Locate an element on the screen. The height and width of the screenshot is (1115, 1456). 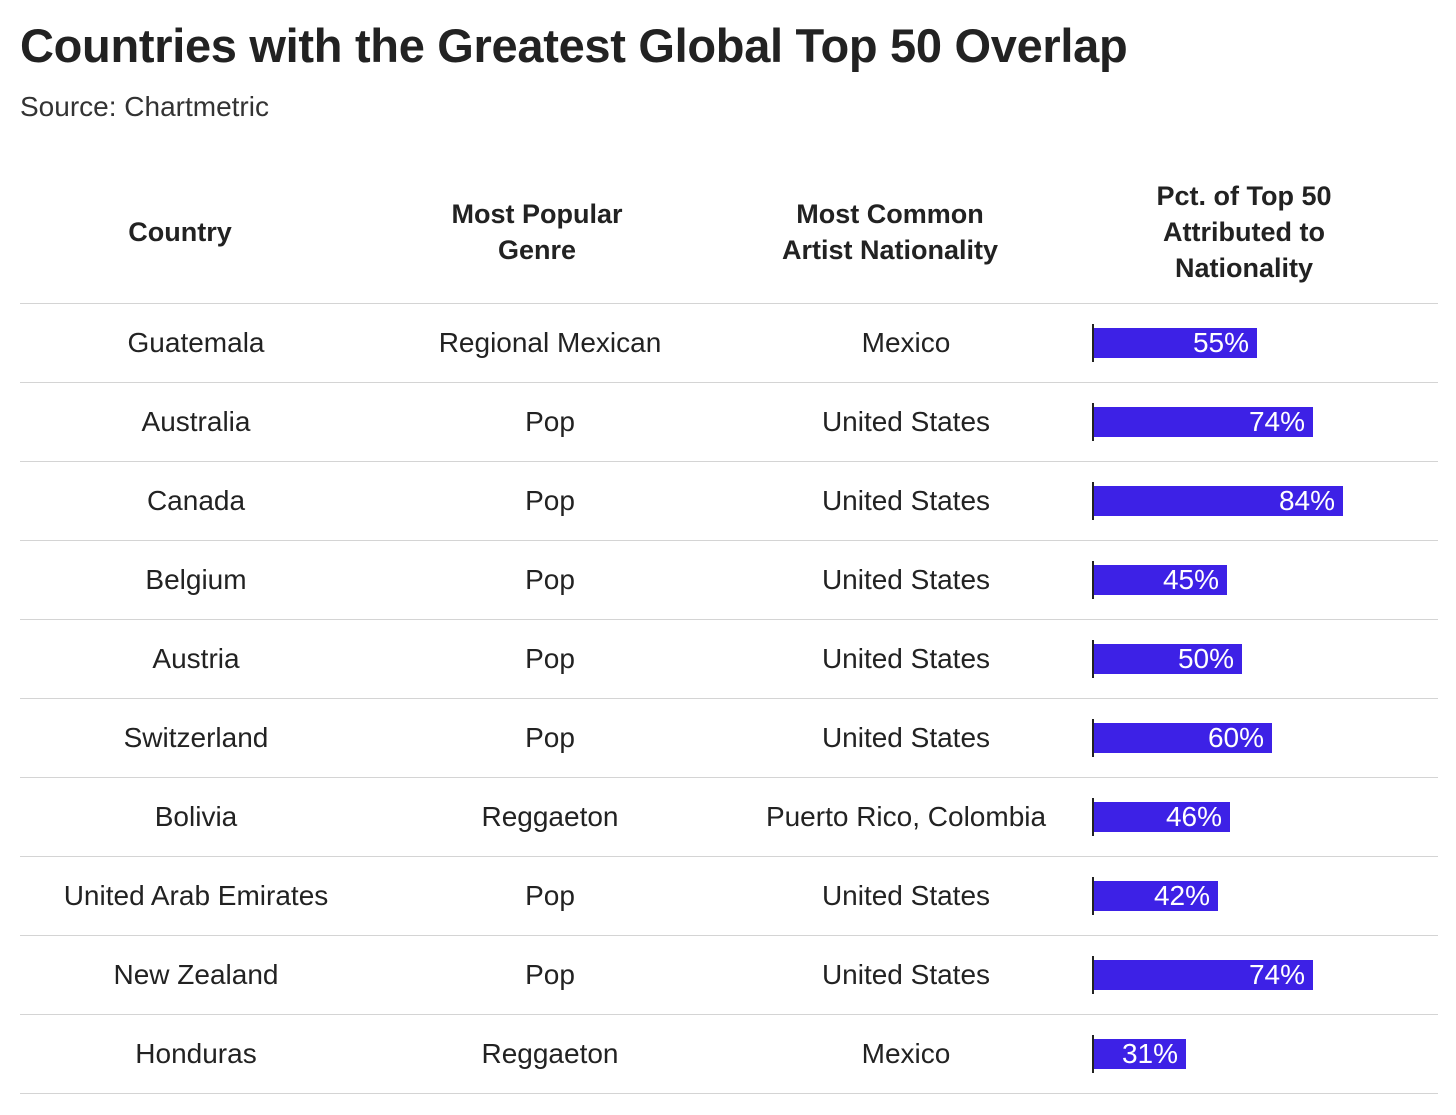
table-row: New Zealand Pop United States 74% is located at coordinates (729, 975).